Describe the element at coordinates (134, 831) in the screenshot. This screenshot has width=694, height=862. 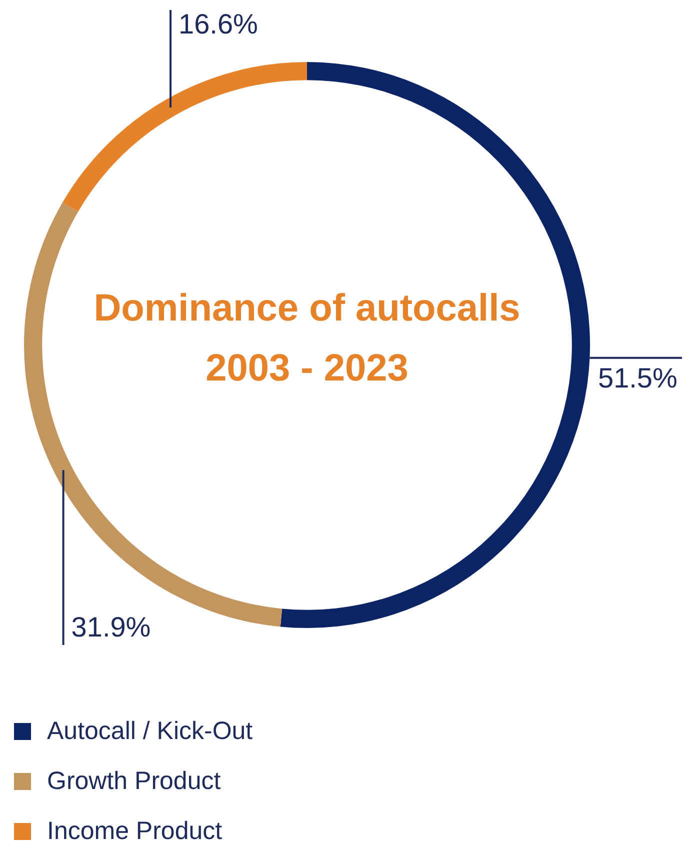
I see `legend-label: Income Product` at that location.